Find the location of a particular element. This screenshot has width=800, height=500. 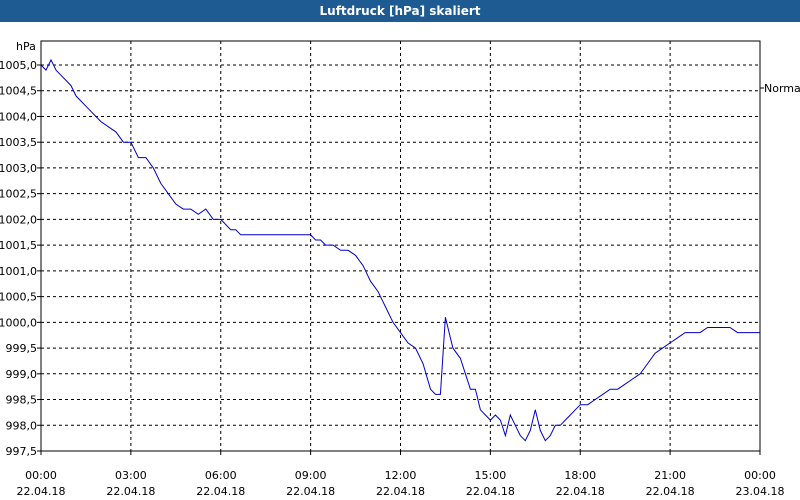

y-tick-label: 1003,5 is located at coordinates (18, 142).